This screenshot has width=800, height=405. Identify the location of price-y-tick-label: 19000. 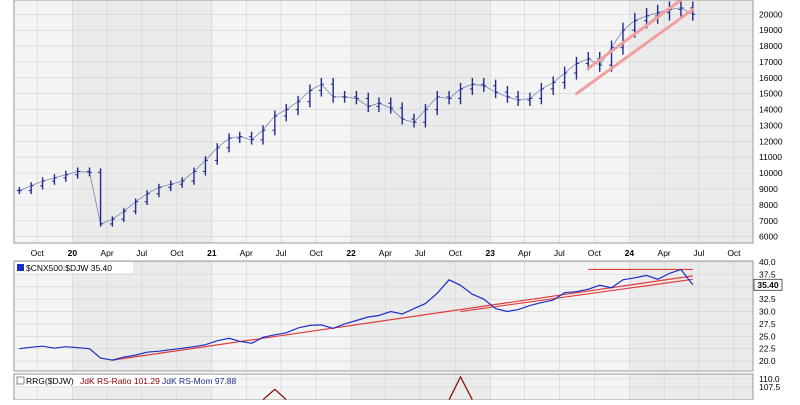
(771, 30).